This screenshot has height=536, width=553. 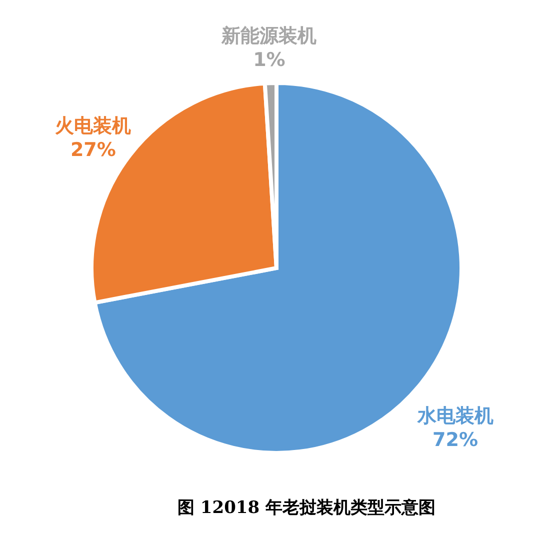 I want to click on data-label: 72%, so click(x=455, y=439).